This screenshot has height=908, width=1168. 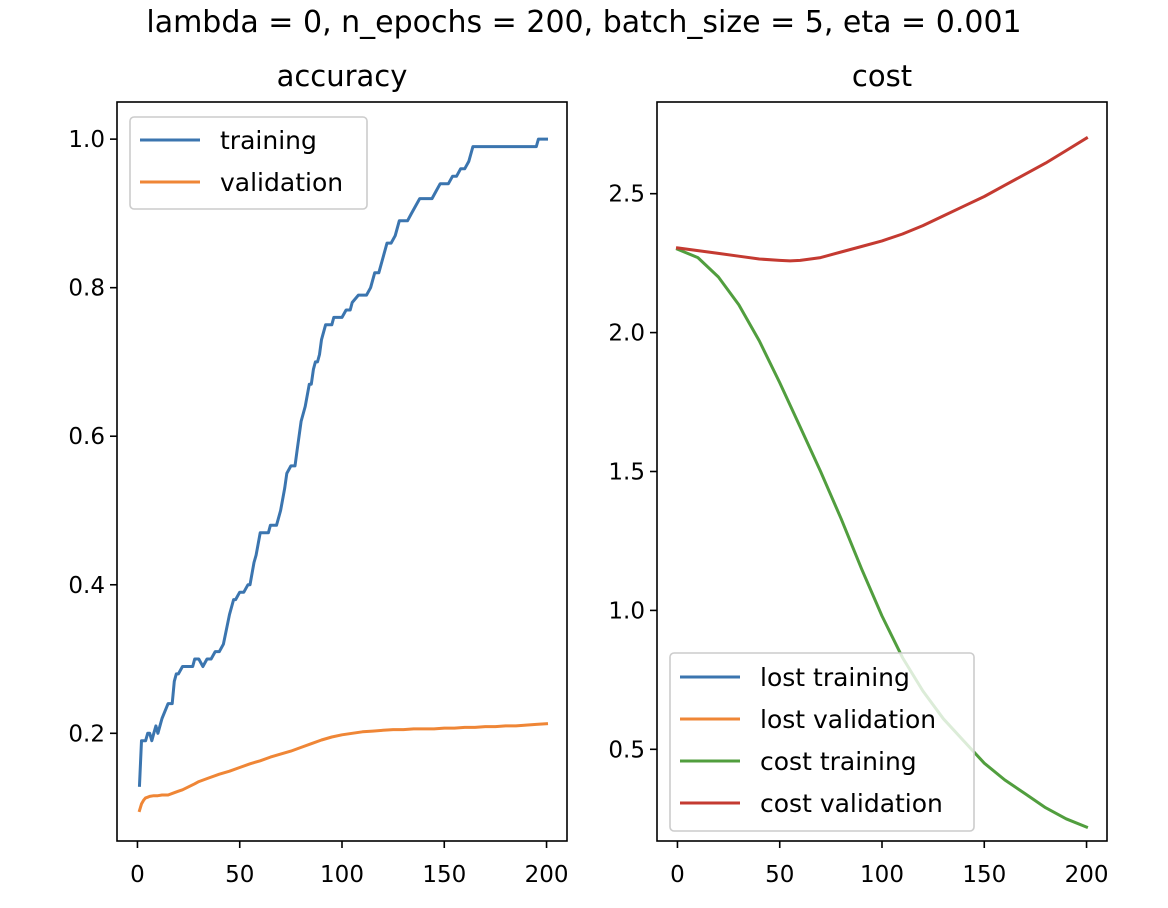 I want to click on accuracy-legend-label-training: training, so click(x=268, y=140).